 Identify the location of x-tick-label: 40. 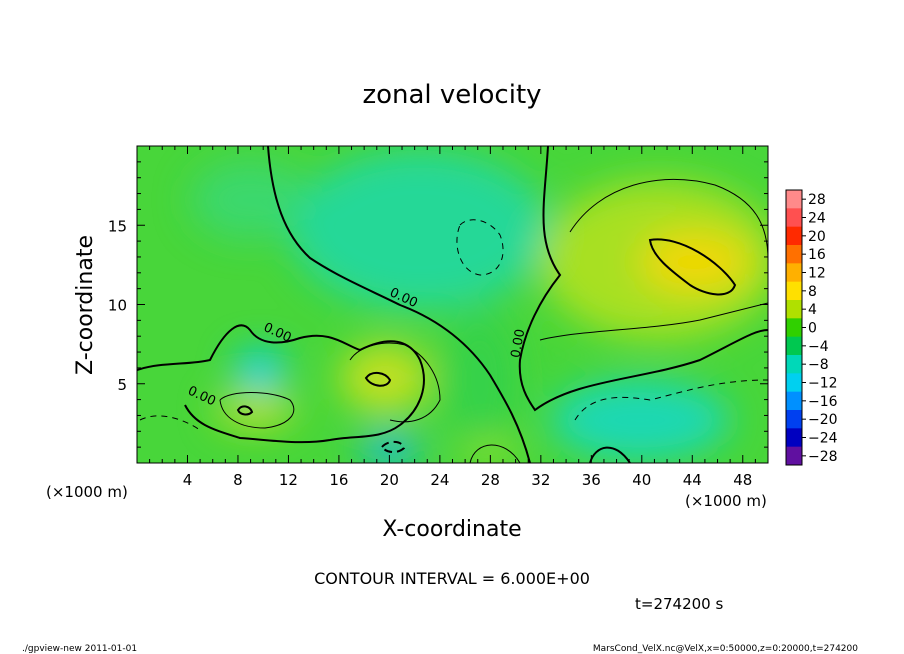
(641, 480).